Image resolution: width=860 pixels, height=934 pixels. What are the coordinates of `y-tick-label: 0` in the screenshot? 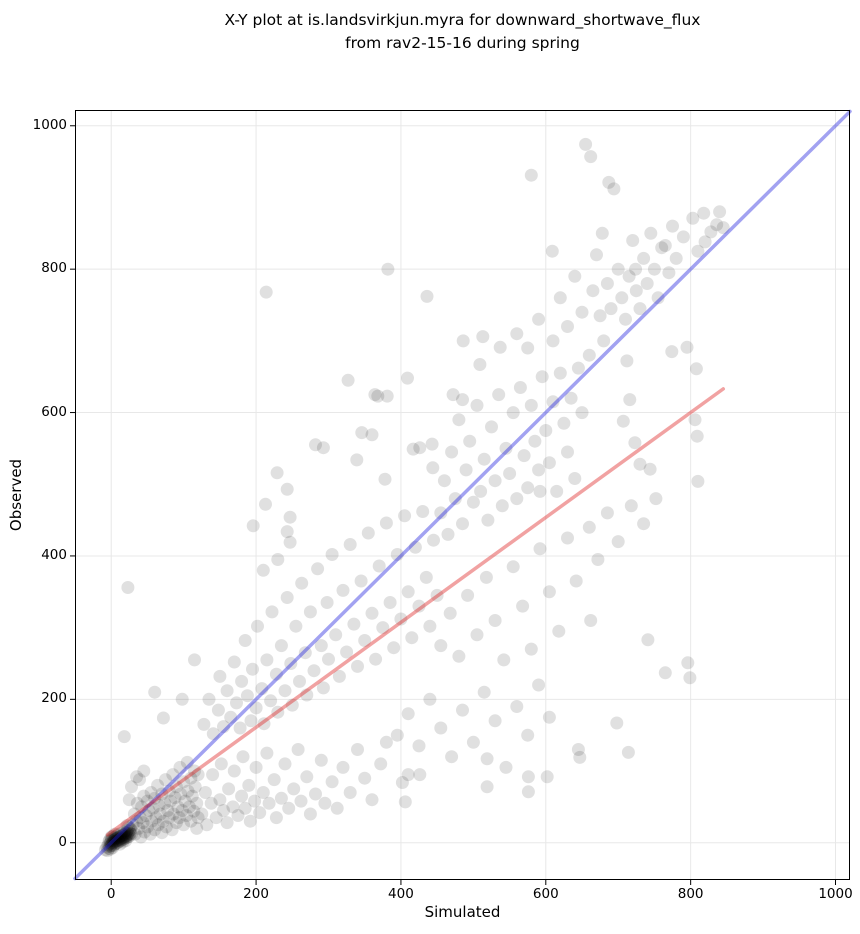 It's located at (62, 841).